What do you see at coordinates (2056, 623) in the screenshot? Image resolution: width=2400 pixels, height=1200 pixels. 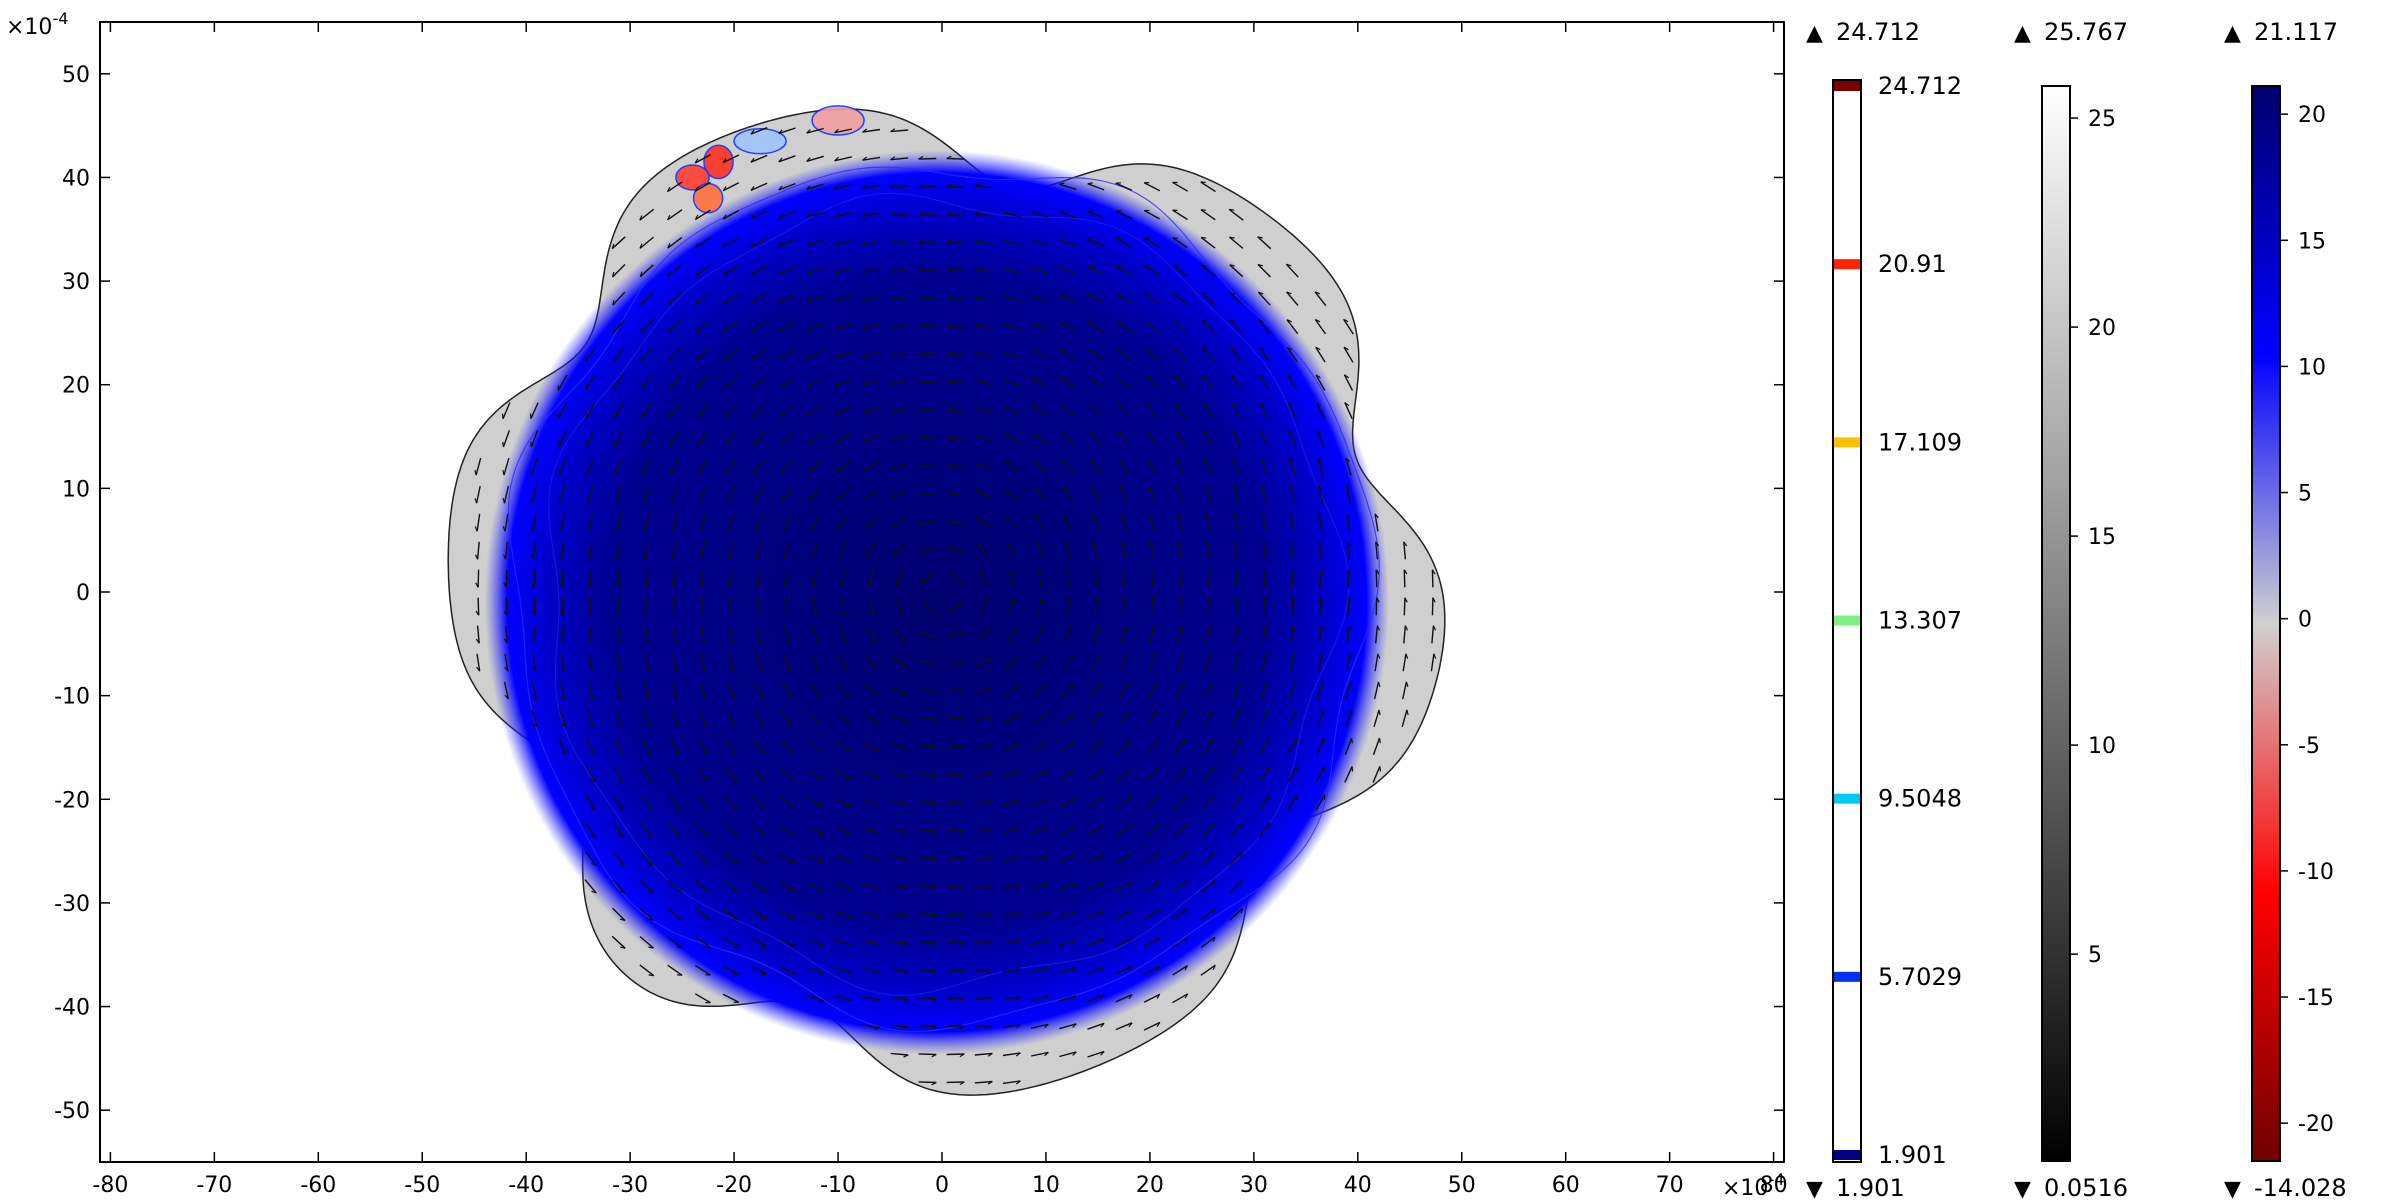 I see `colorbar-2-gradient` at bounding box center [2056, 623].